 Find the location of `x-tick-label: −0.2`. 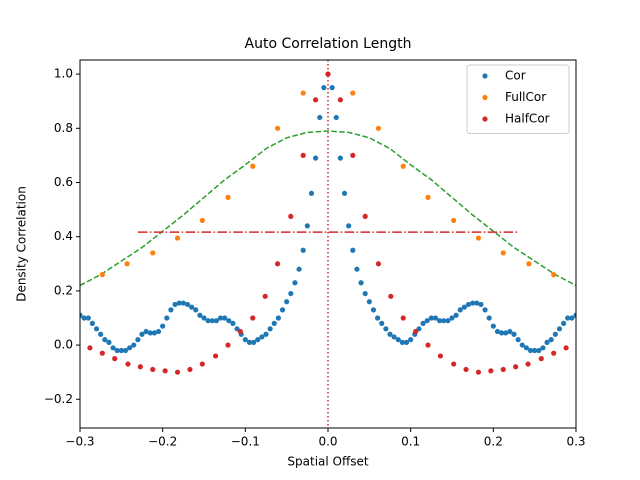

x-tick-label: −0.2 is located at coordinates (162, 442).